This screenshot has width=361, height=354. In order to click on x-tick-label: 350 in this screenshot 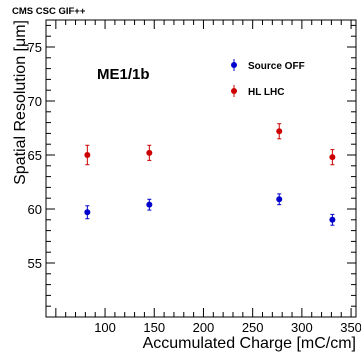, I will do `click(350, 327)`.